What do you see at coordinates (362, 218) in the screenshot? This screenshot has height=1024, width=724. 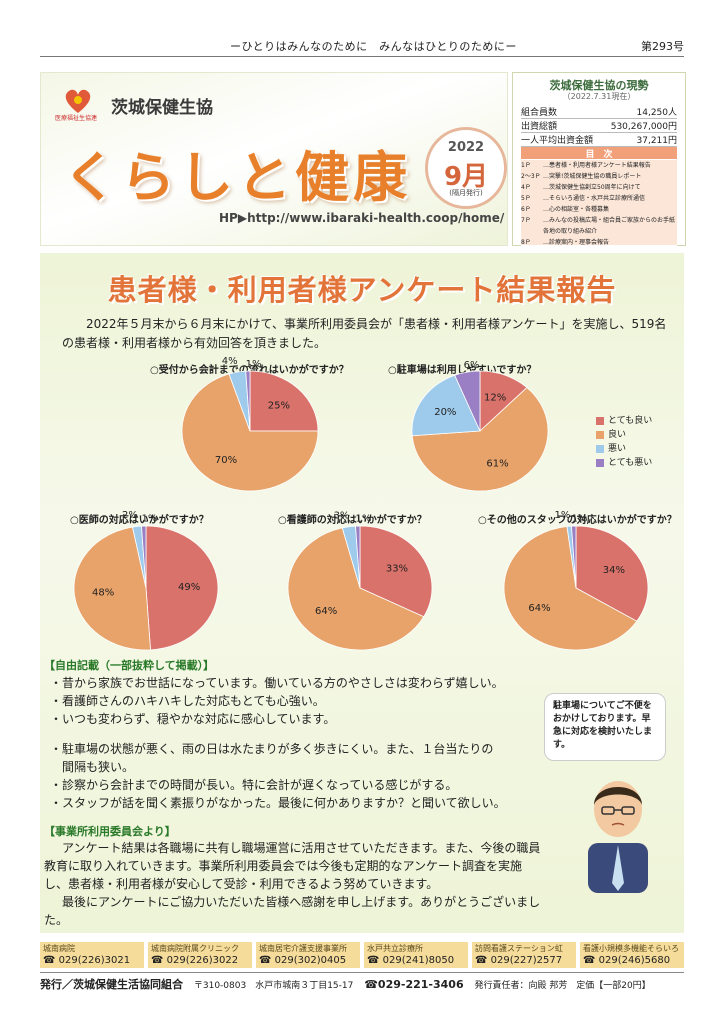 I see `homepage-link: HP▶http://www.ibaraki-health.coop/home/` at bounding box center [362, 218].